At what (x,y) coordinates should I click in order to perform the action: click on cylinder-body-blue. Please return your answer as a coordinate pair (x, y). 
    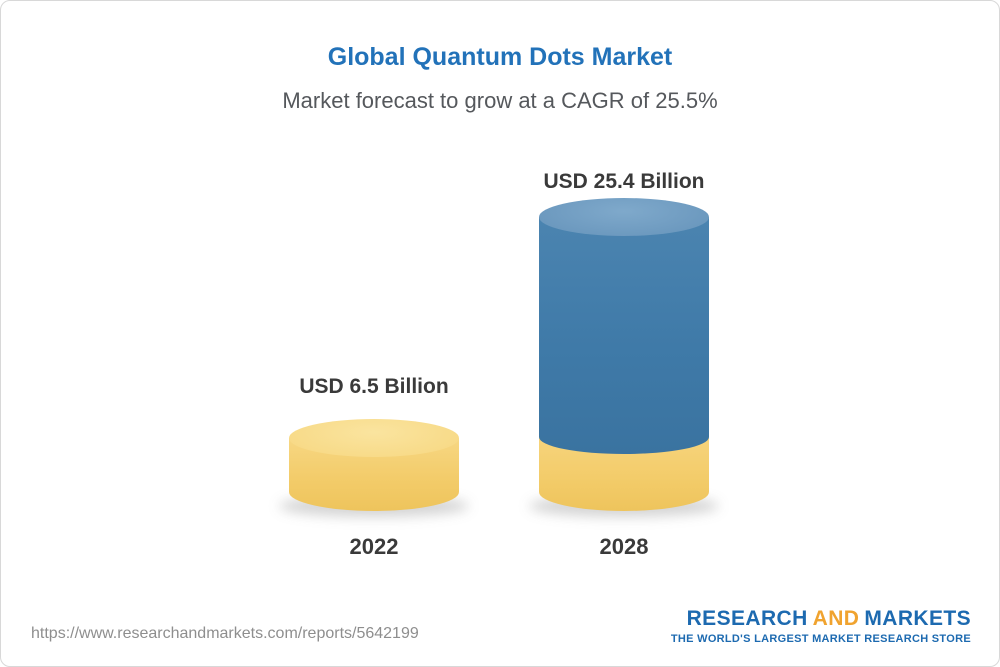
    Looking at the image, I should click on (624, 335).